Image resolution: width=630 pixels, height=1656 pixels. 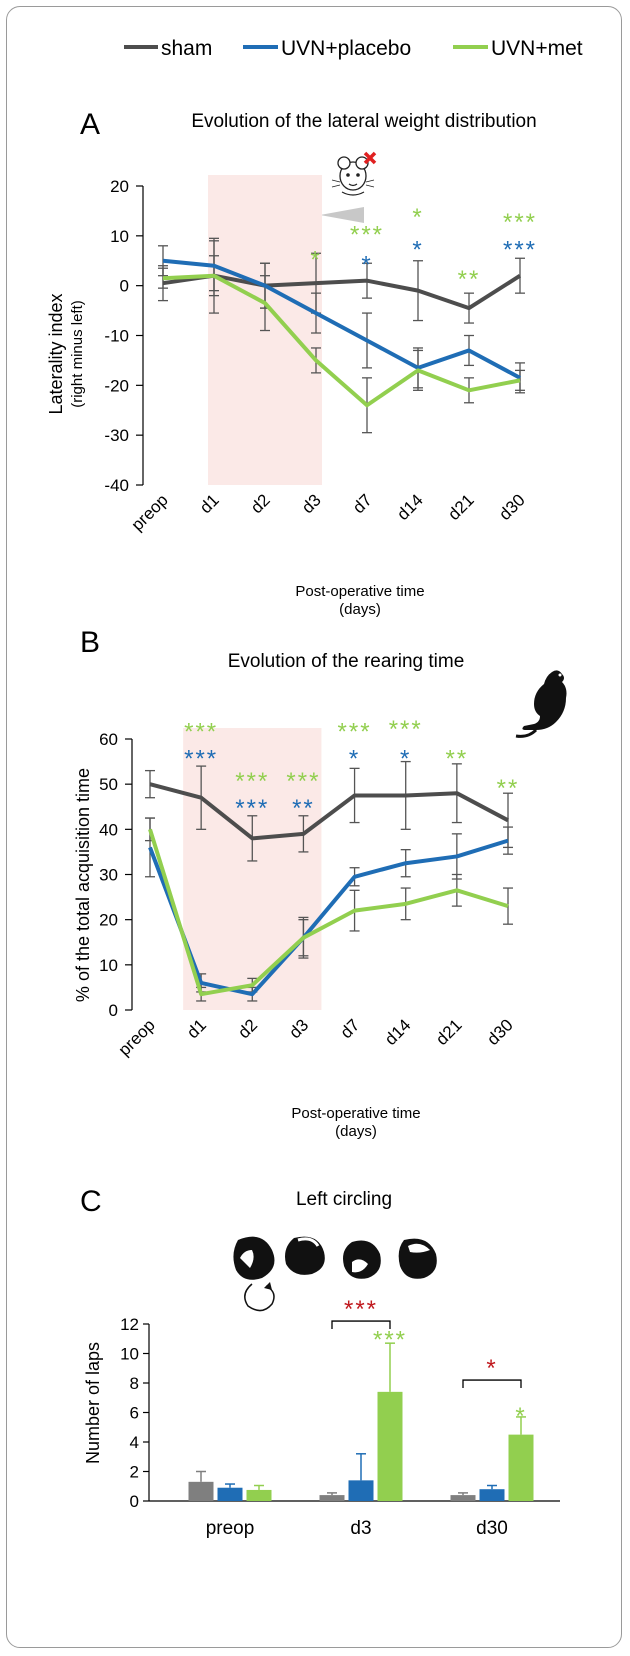 What do you see at coordinates (90, 124) in the screenshot?
I see `panel-letter-a: A` at bounding box center [90, 124].